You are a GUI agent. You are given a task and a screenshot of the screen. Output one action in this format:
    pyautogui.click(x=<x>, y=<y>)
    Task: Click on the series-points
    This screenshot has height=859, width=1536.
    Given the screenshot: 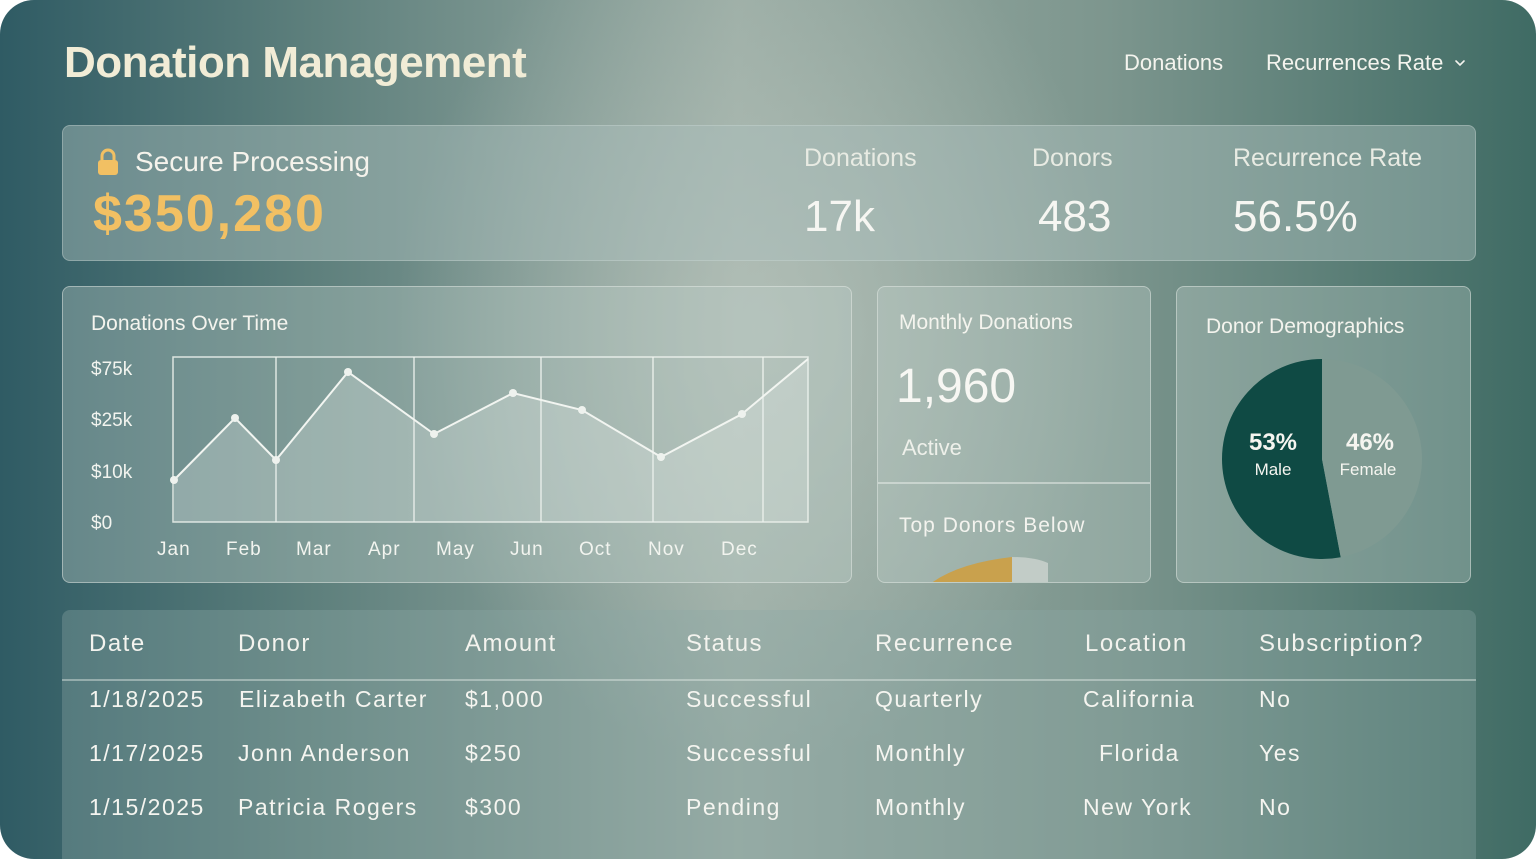 What is the action you would take?
    pyautogui.click(x=458, y=426)
    